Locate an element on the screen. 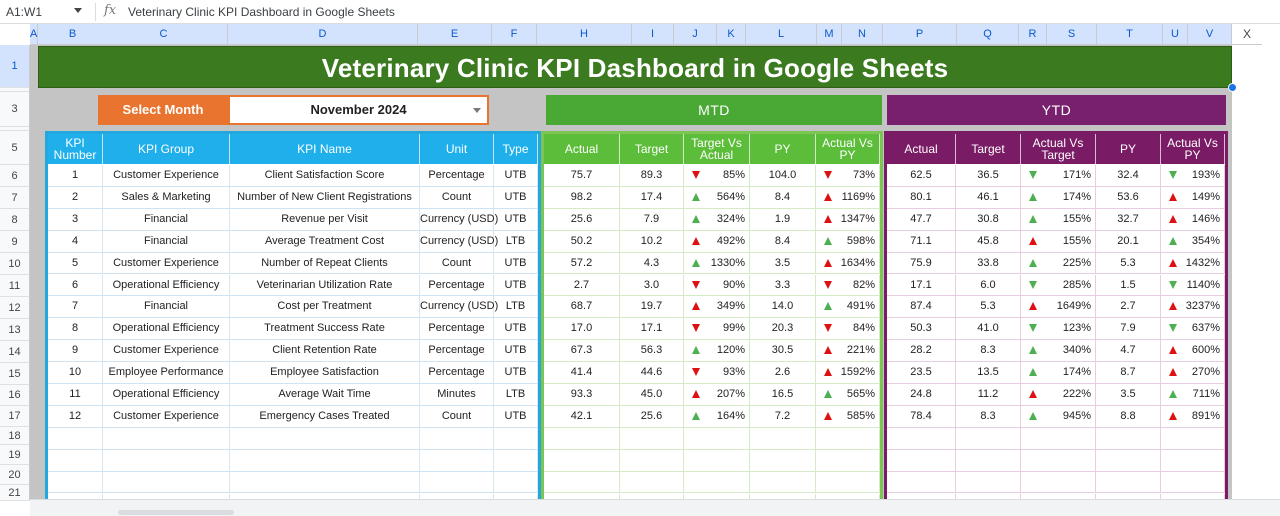 The height and width of the screenshot is (516, 1280). ytd-py-cell: 2.7 is located at coordinates (1128, 307).